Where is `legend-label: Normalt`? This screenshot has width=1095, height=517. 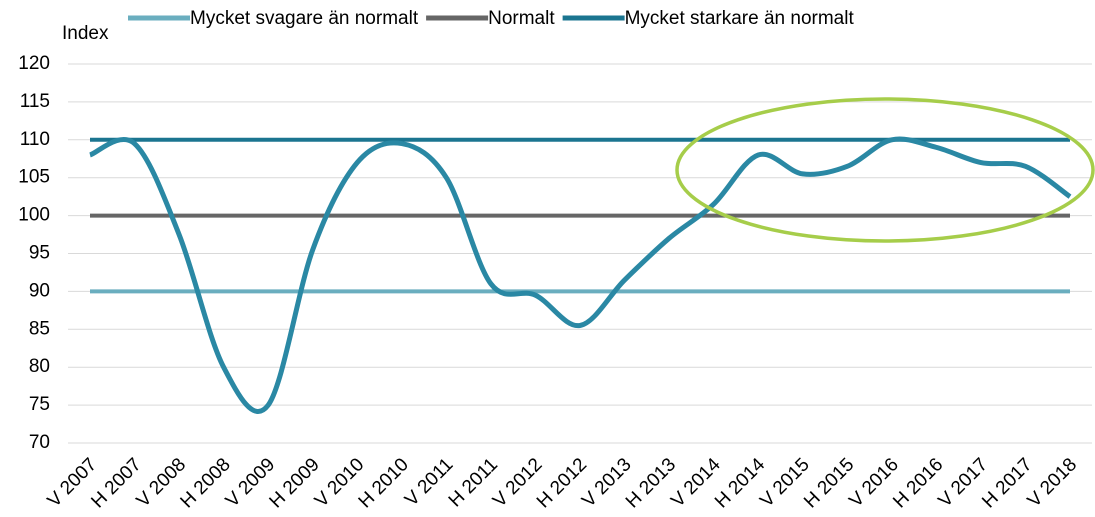 legend-label: Normalt is located at coordinates (521, 18).